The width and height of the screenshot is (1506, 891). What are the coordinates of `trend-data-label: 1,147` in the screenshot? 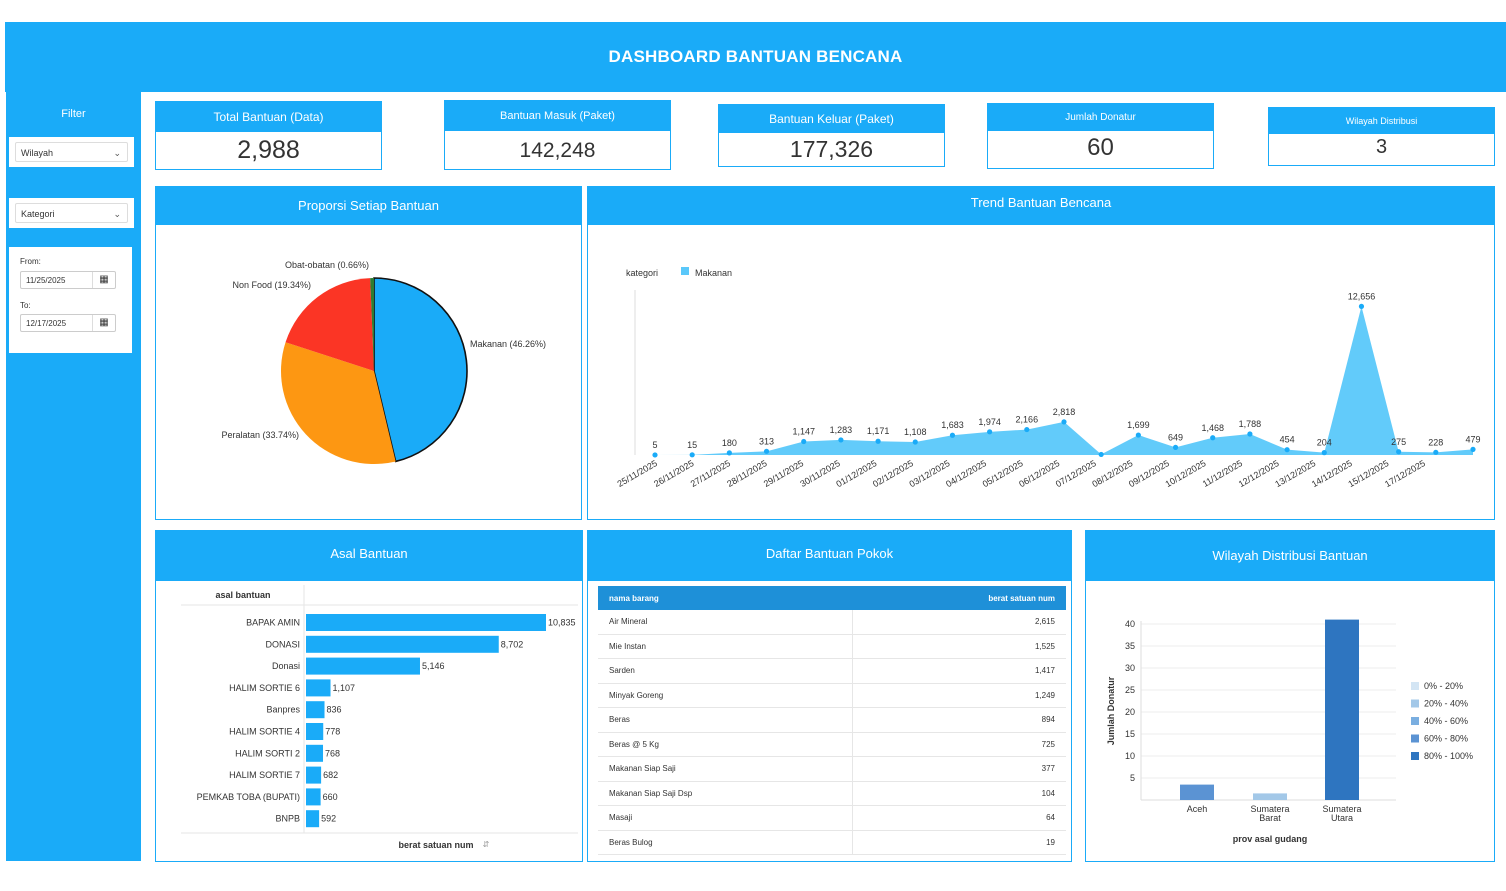 It's located at (803, 432).